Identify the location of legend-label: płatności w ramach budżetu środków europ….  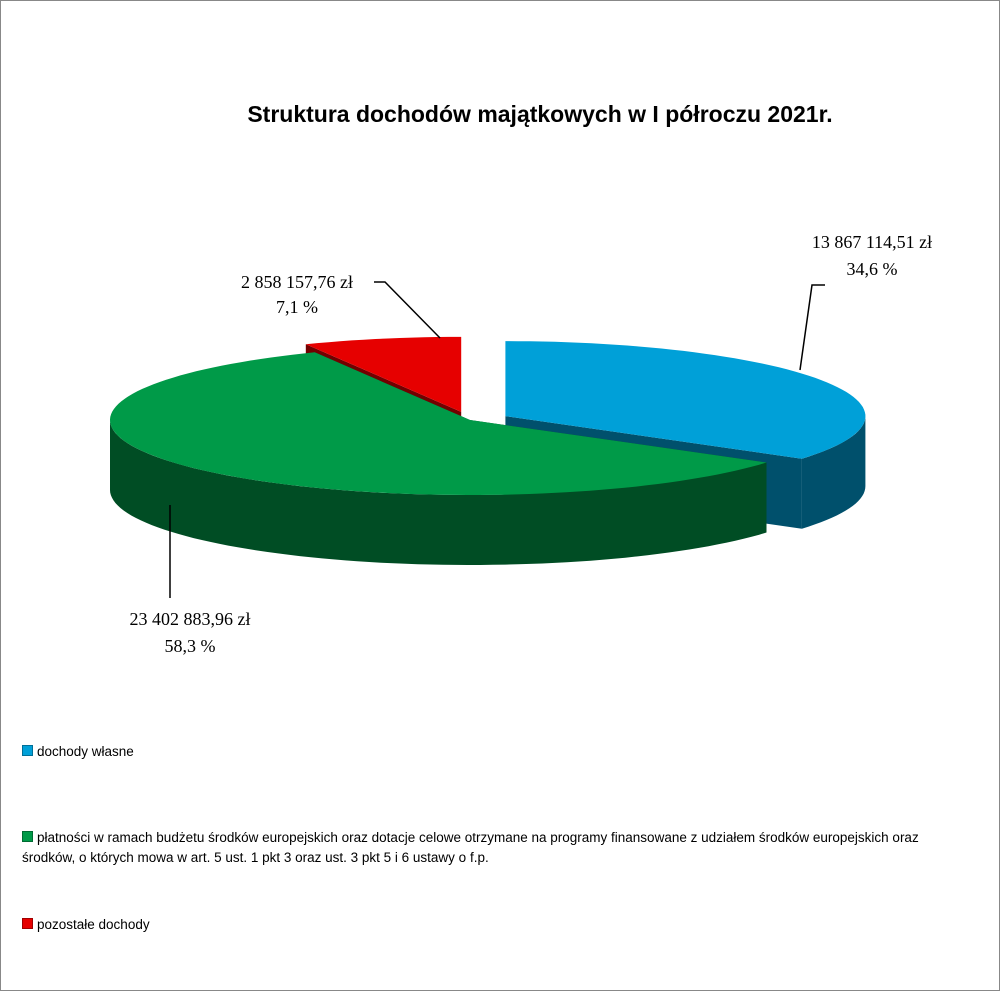
(470, 847).